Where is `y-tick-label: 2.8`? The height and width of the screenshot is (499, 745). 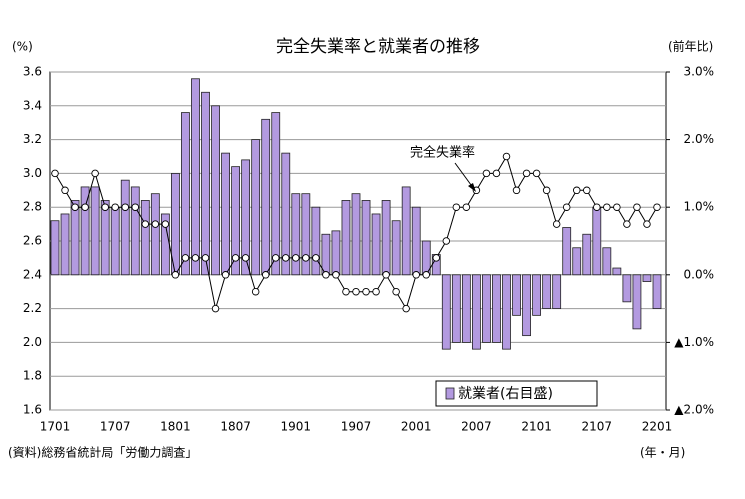
y-tick-label: 2.8 is located at coordinates (32, 207).